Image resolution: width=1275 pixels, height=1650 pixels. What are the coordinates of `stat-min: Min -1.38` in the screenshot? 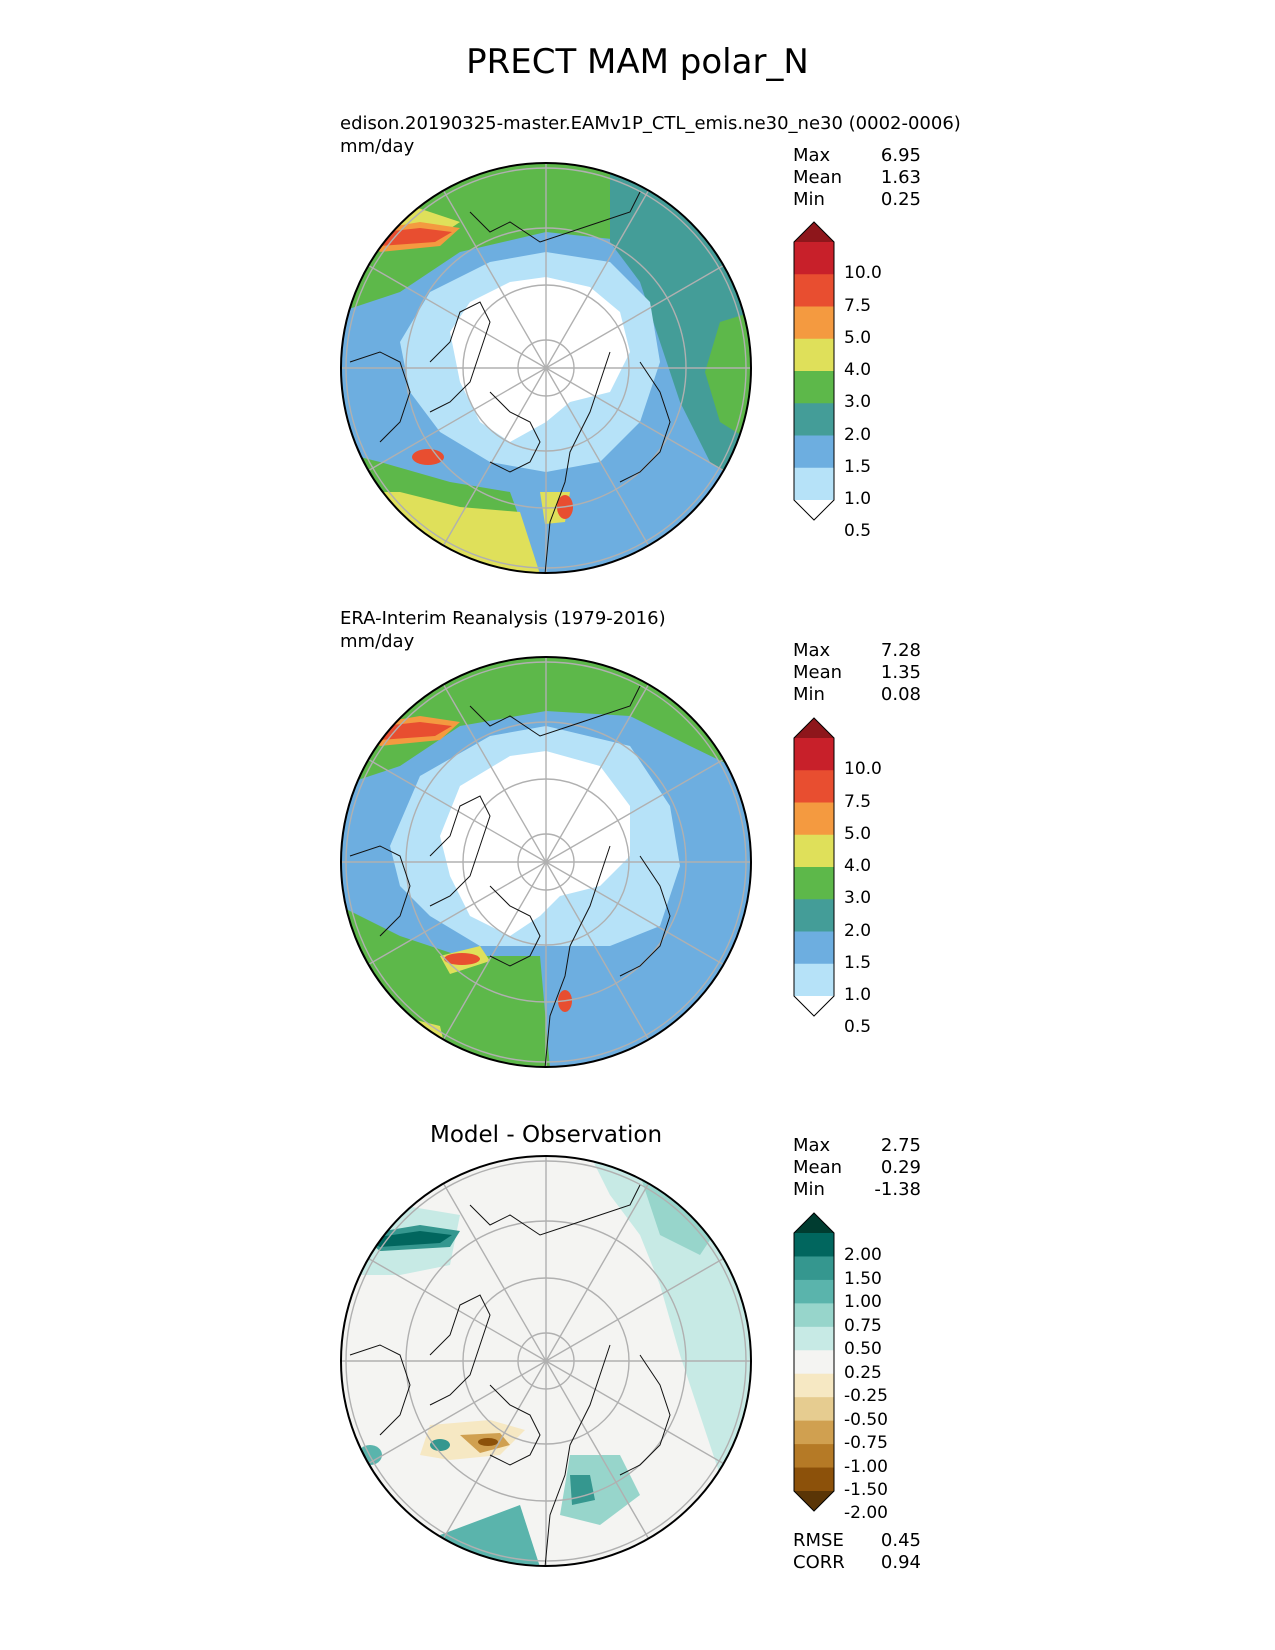 It's located at (857, 1189).